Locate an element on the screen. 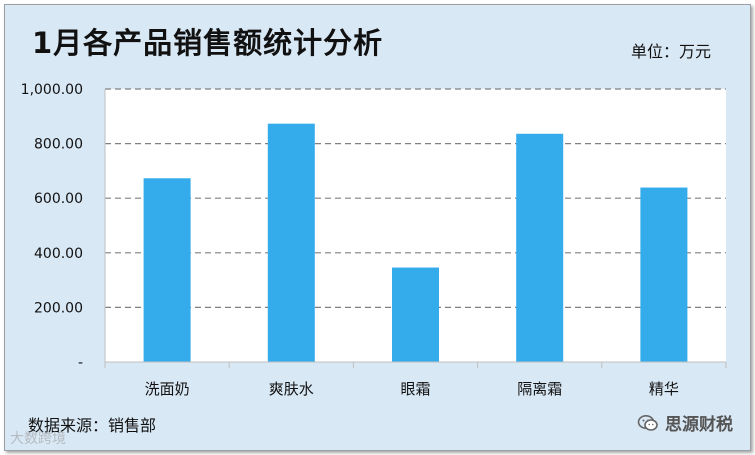 This screenshot has height=455, width=755. watermark-right: 思源财税 is located at coordinates (685, 422).